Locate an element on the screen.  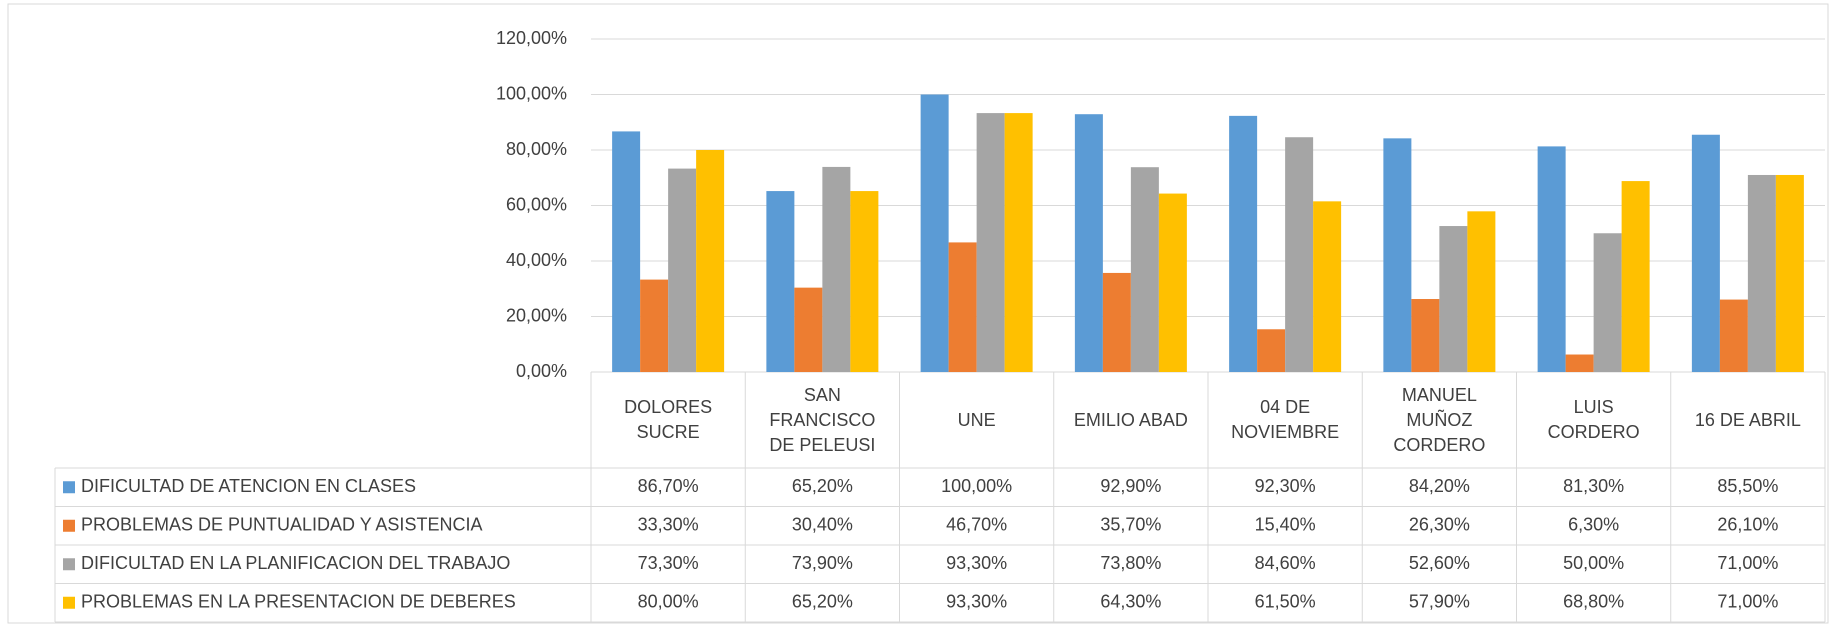
value-label: 100,00% is located at coordinates (976, 486).